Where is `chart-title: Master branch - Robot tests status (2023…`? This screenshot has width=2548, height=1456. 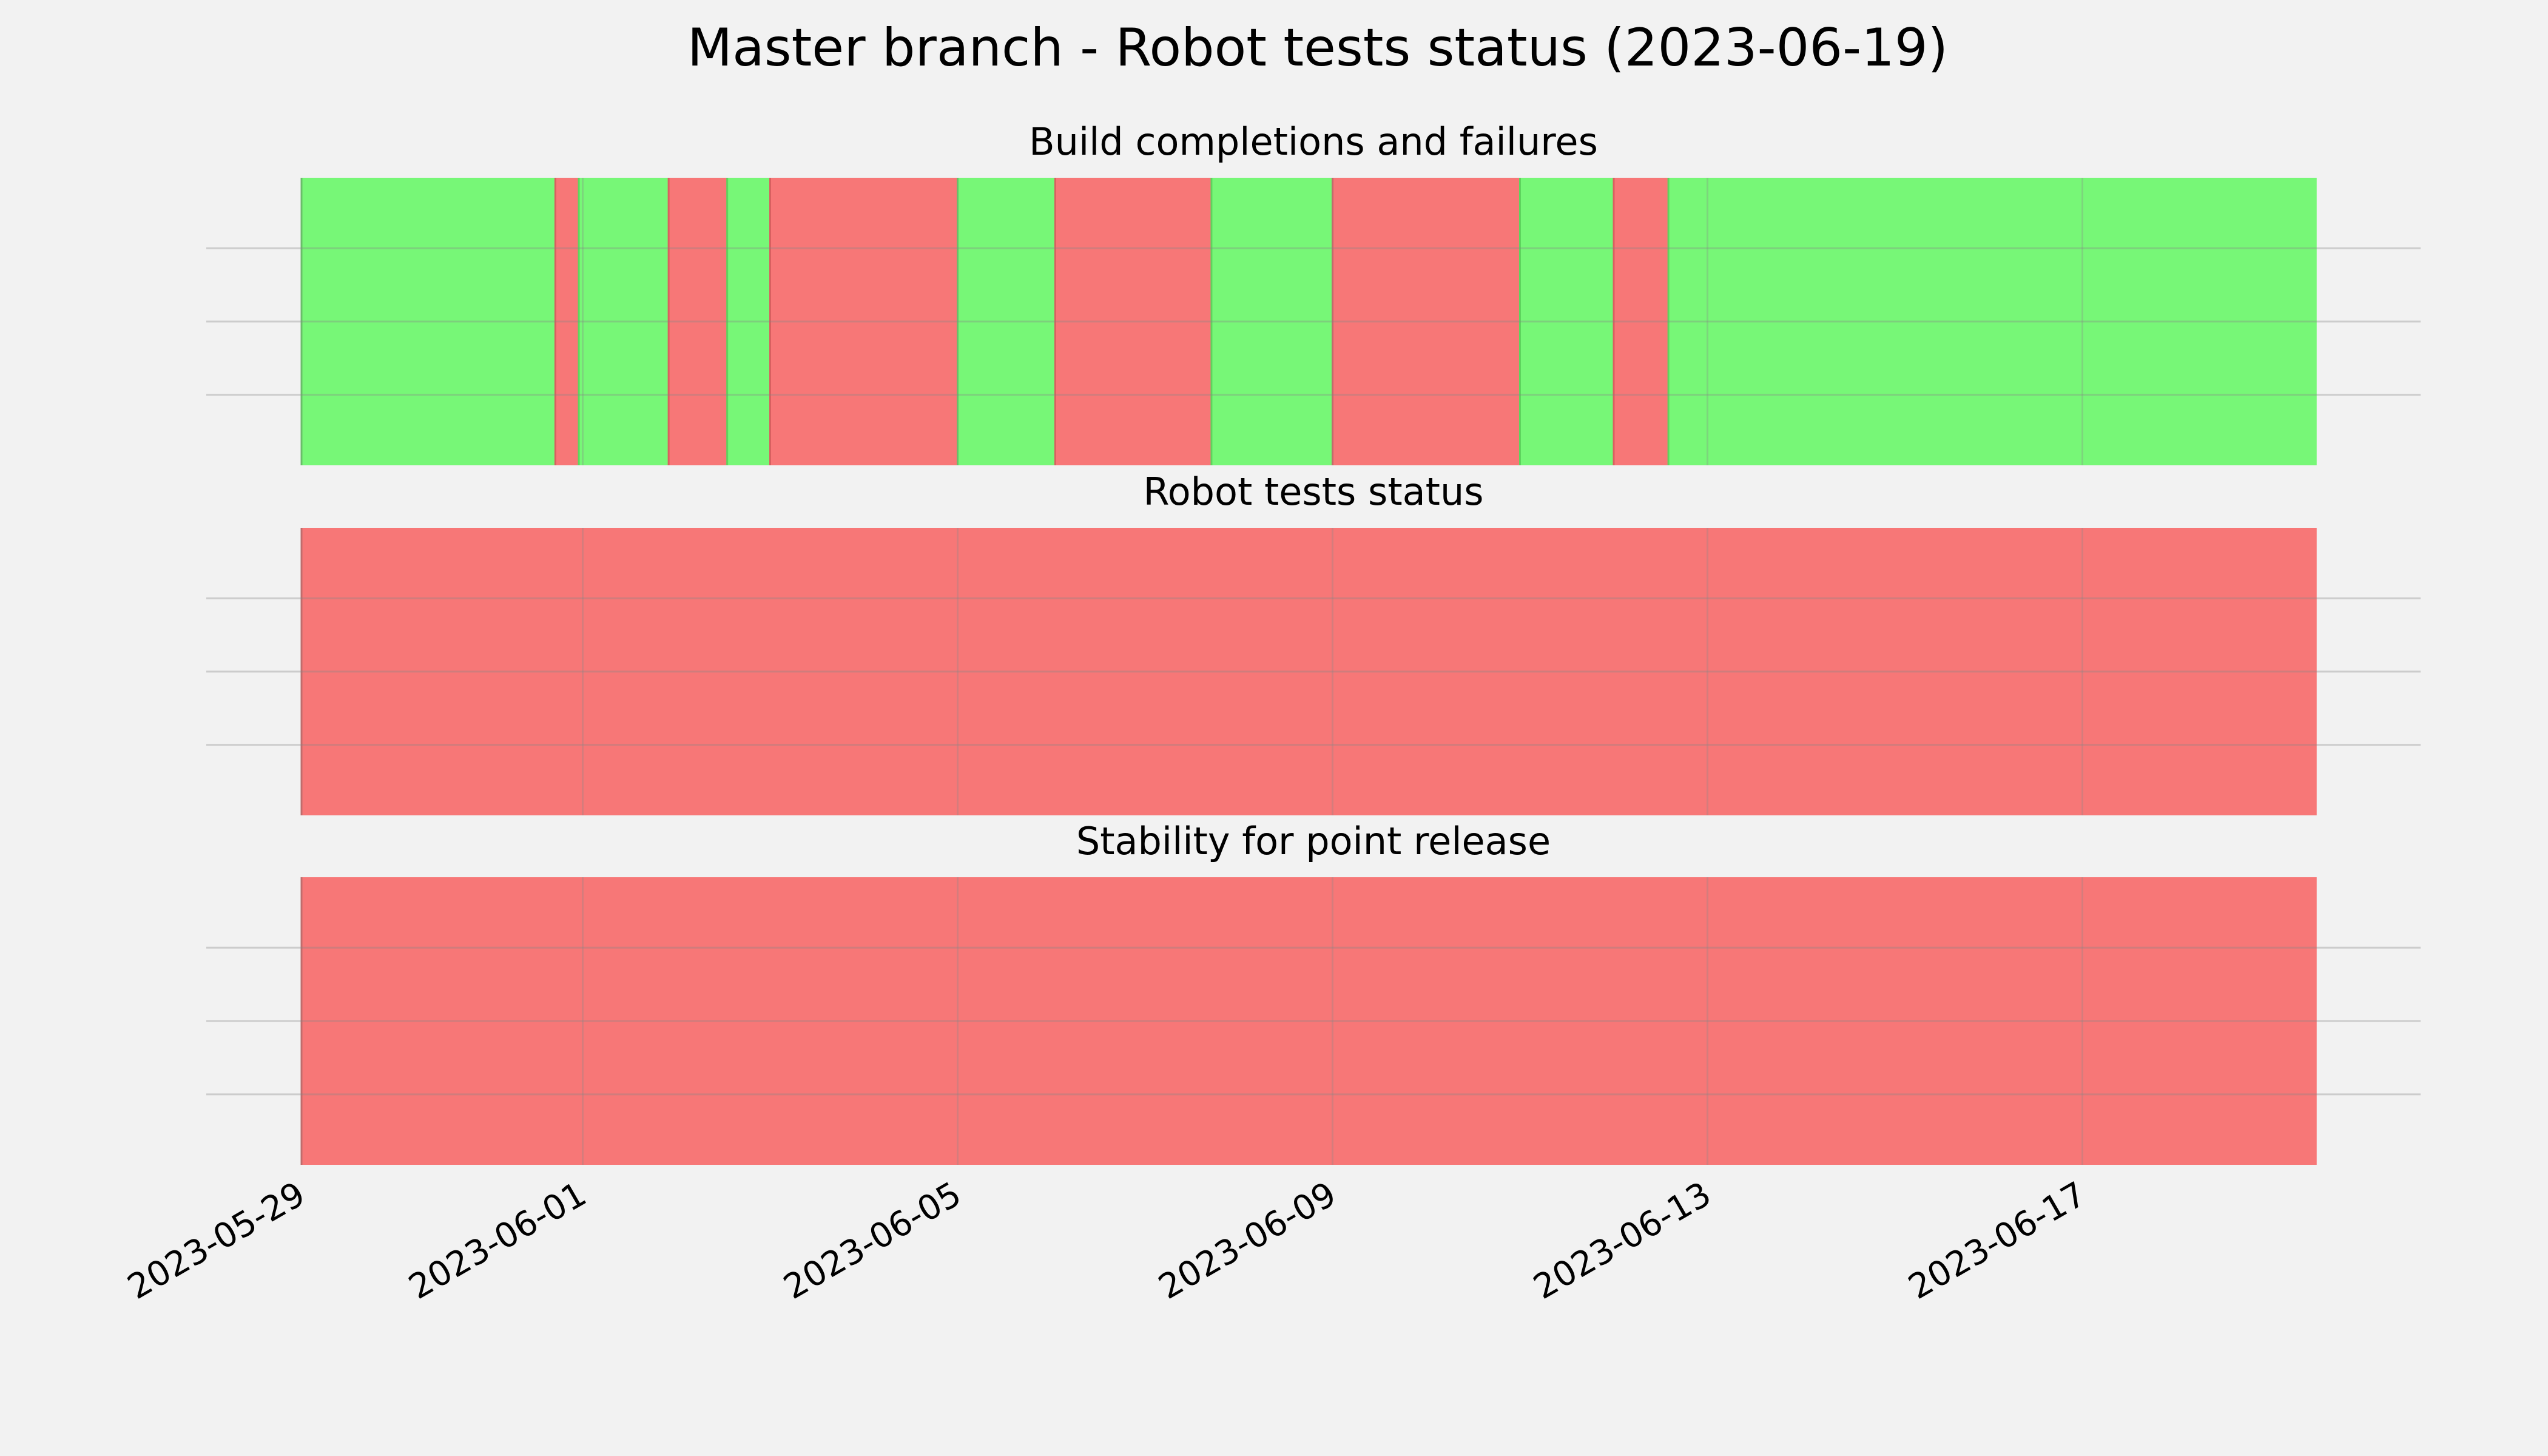 chart-title: Master branch - Robot tests status (2023… is located at coordinates (1317, 48).